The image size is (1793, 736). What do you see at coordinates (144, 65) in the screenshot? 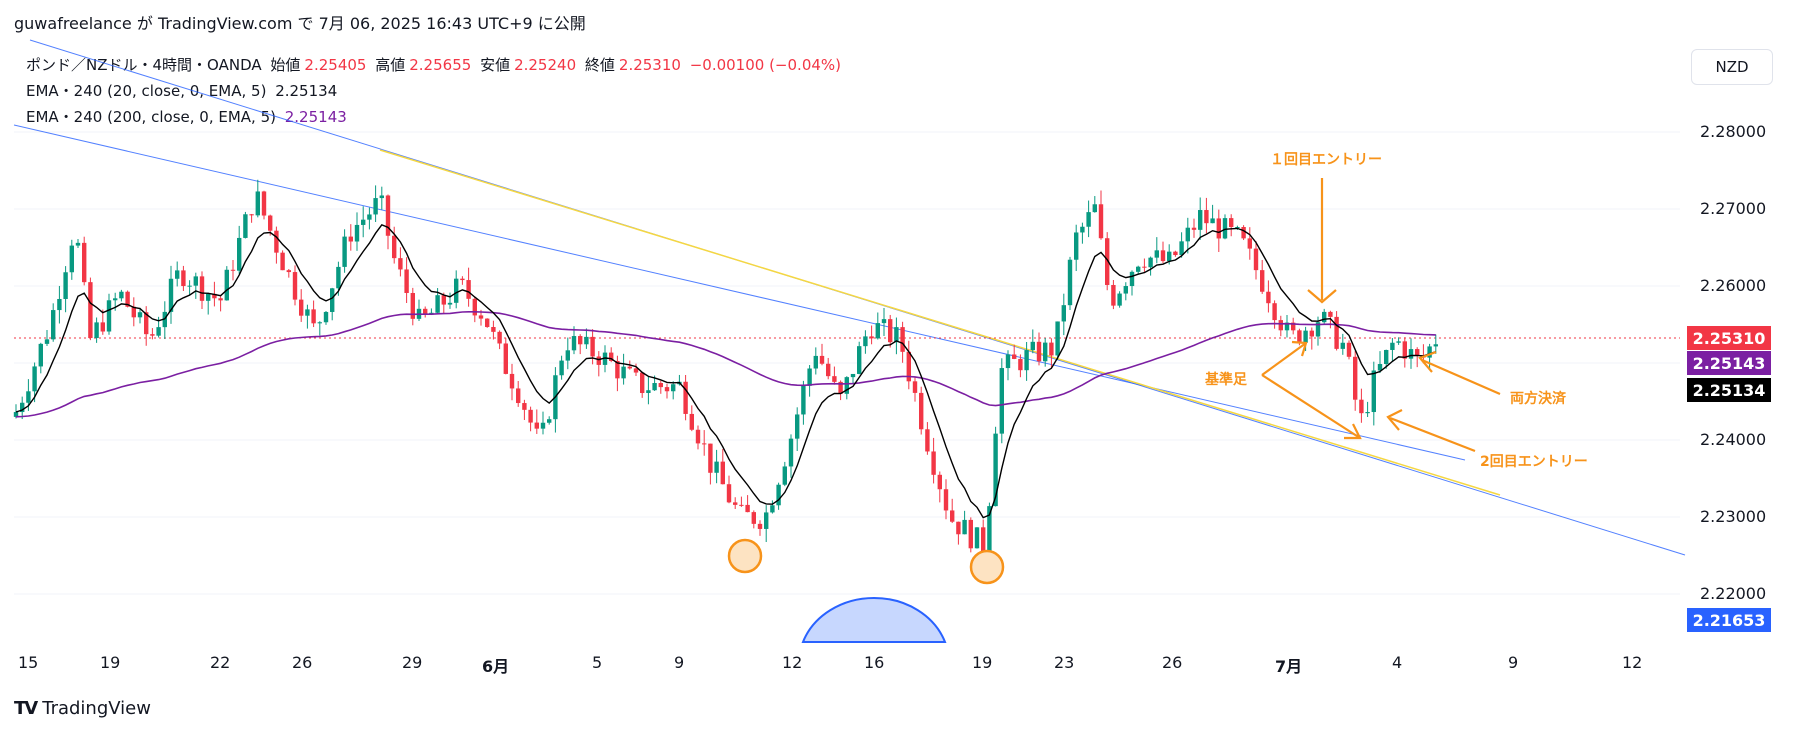
I see `symbol-name: ポンド／NZドル・4時間・OANDA` at bounding box center [144, 65].